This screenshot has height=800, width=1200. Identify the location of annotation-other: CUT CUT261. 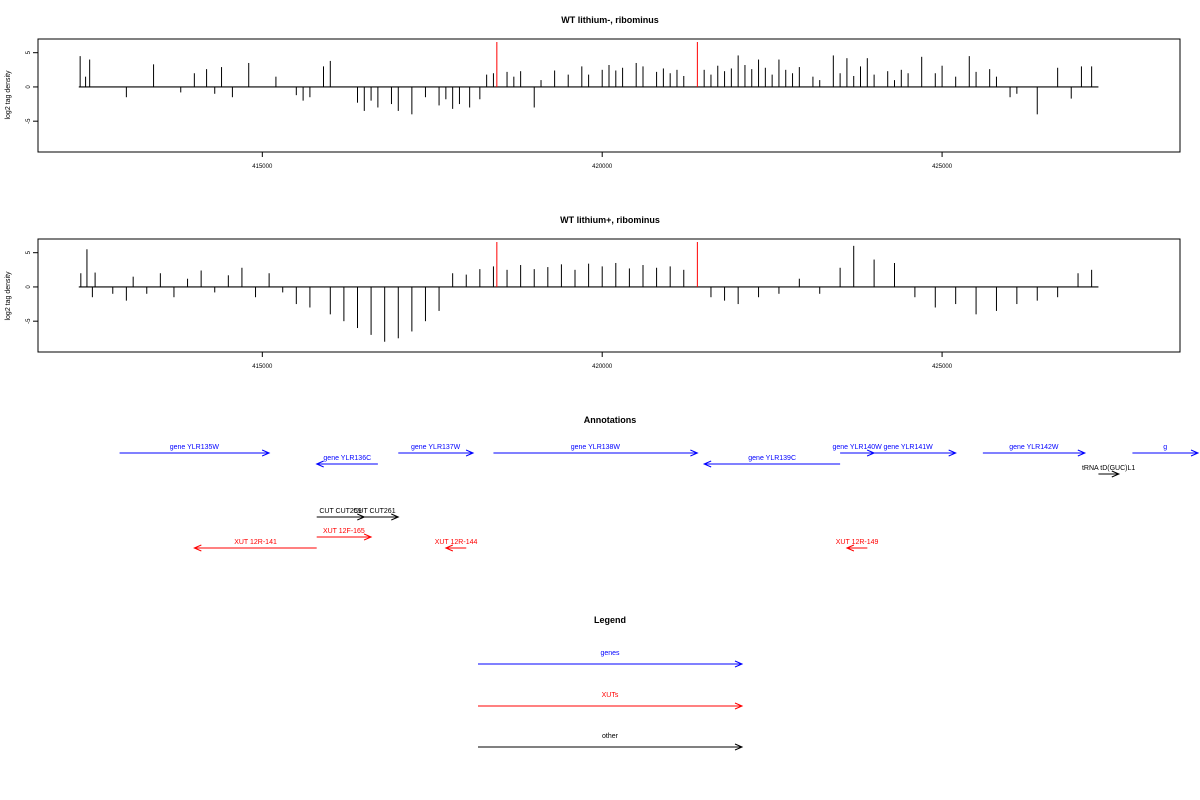
(375, 514).